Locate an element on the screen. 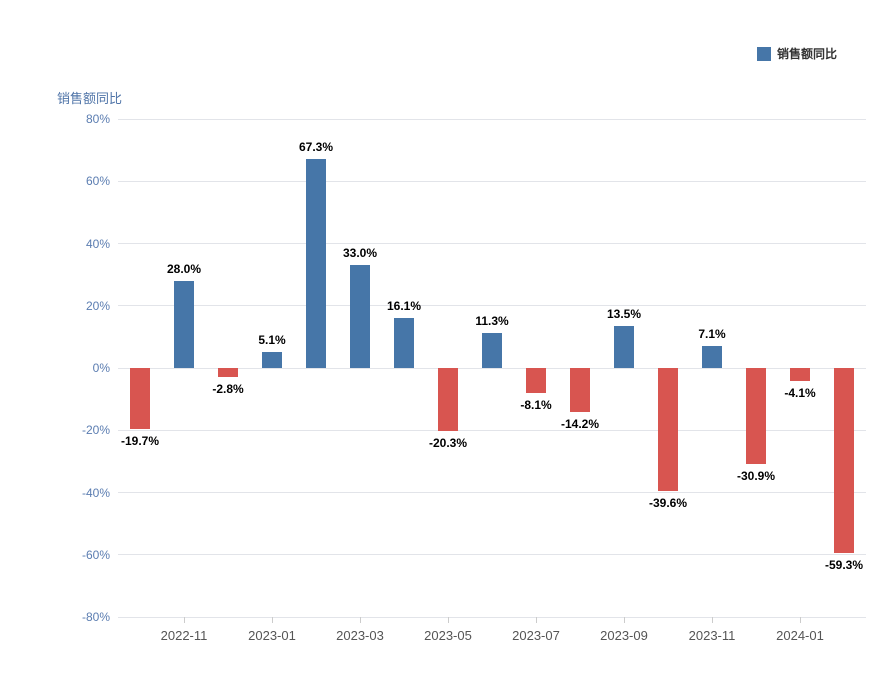 The height and width of the screenshot is (693, 892). x-axis-tick-label: 2023-05 is located at coordinates (448, 635).